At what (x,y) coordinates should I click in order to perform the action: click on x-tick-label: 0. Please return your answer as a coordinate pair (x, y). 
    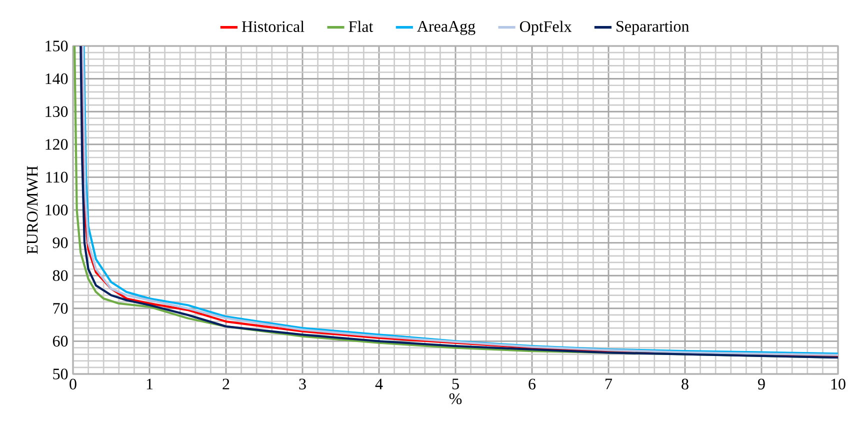
    Looking at the image, I should click on (73, 384).